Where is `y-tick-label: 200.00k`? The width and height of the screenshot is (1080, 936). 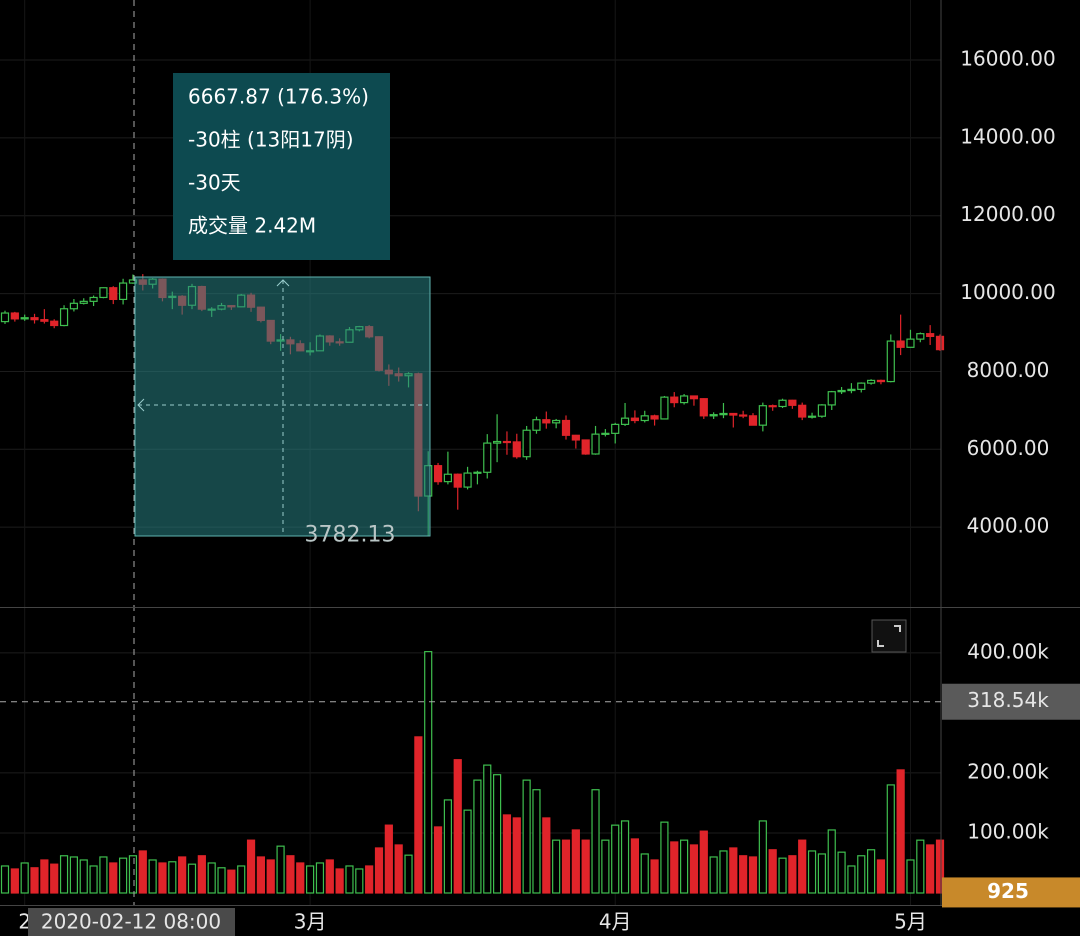
y-tick-label: 200.00k is located at coordinates (1008, 771).